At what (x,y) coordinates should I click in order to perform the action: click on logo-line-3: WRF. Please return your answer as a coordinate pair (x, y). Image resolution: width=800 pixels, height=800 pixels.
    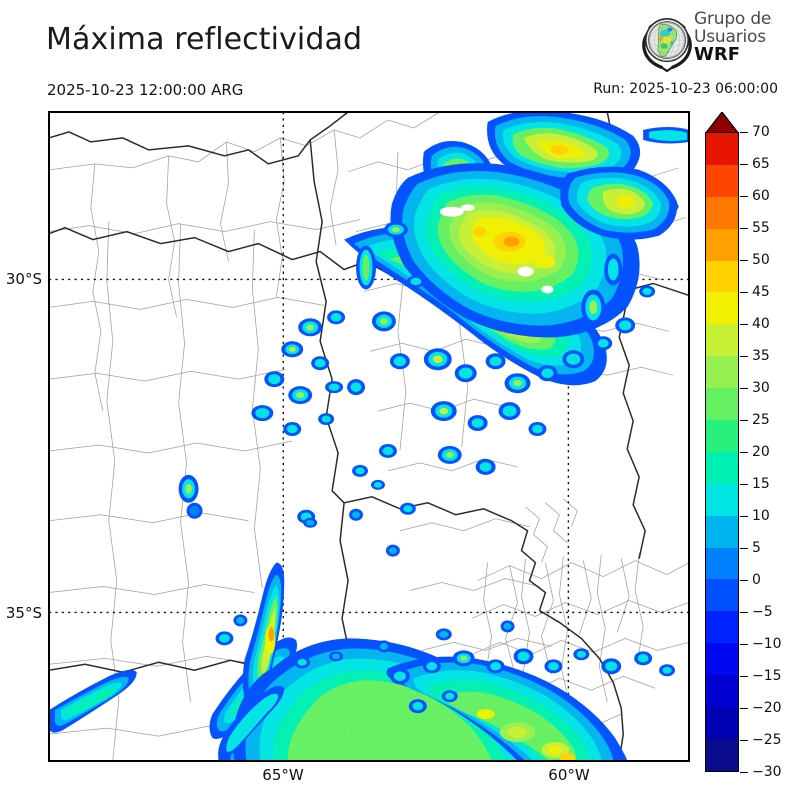
    Looking at the image, I should click on (717, 54).